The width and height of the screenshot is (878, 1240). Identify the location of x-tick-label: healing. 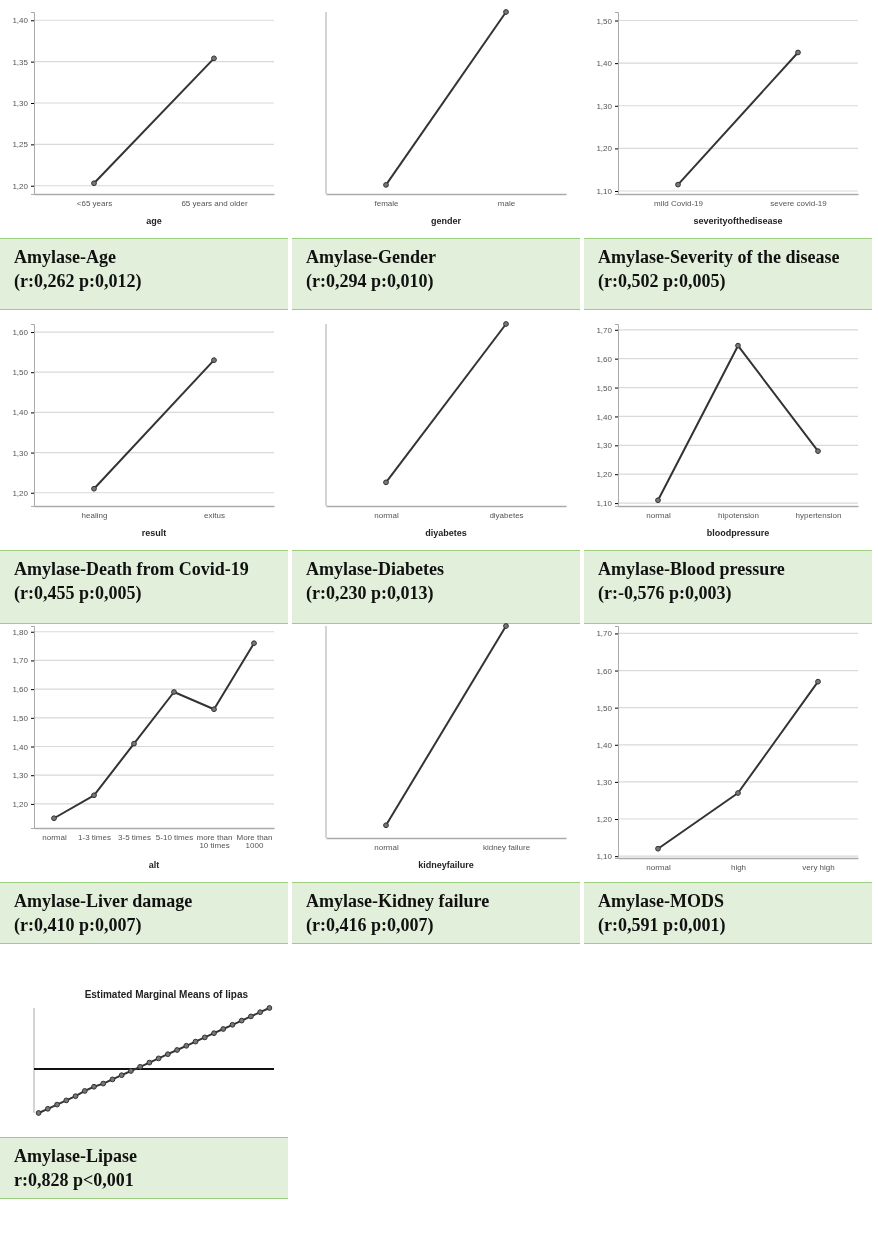
(94, 515).